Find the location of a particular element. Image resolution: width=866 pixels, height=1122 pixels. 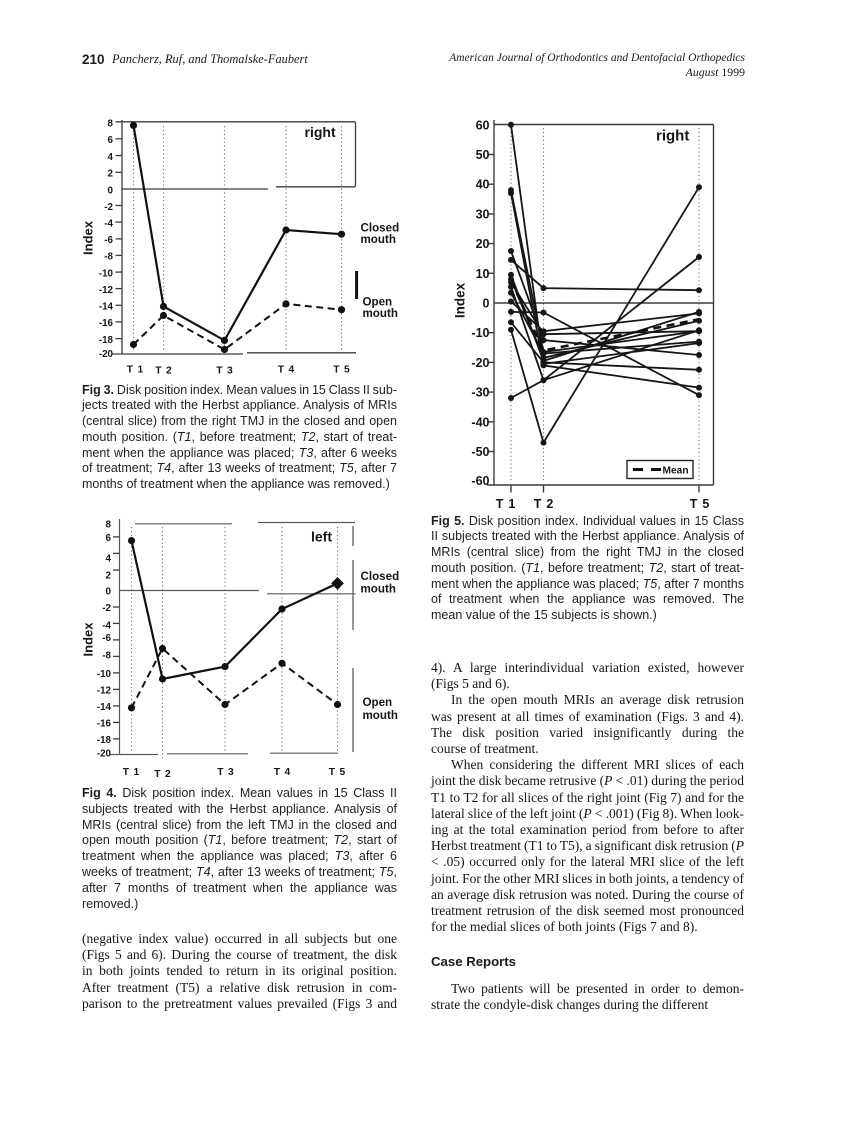

svg-text: -30 is located at coordinates (480, 393).